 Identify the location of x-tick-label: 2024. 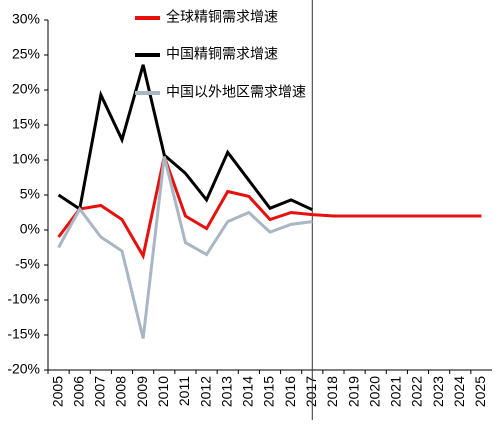
(459, 391).